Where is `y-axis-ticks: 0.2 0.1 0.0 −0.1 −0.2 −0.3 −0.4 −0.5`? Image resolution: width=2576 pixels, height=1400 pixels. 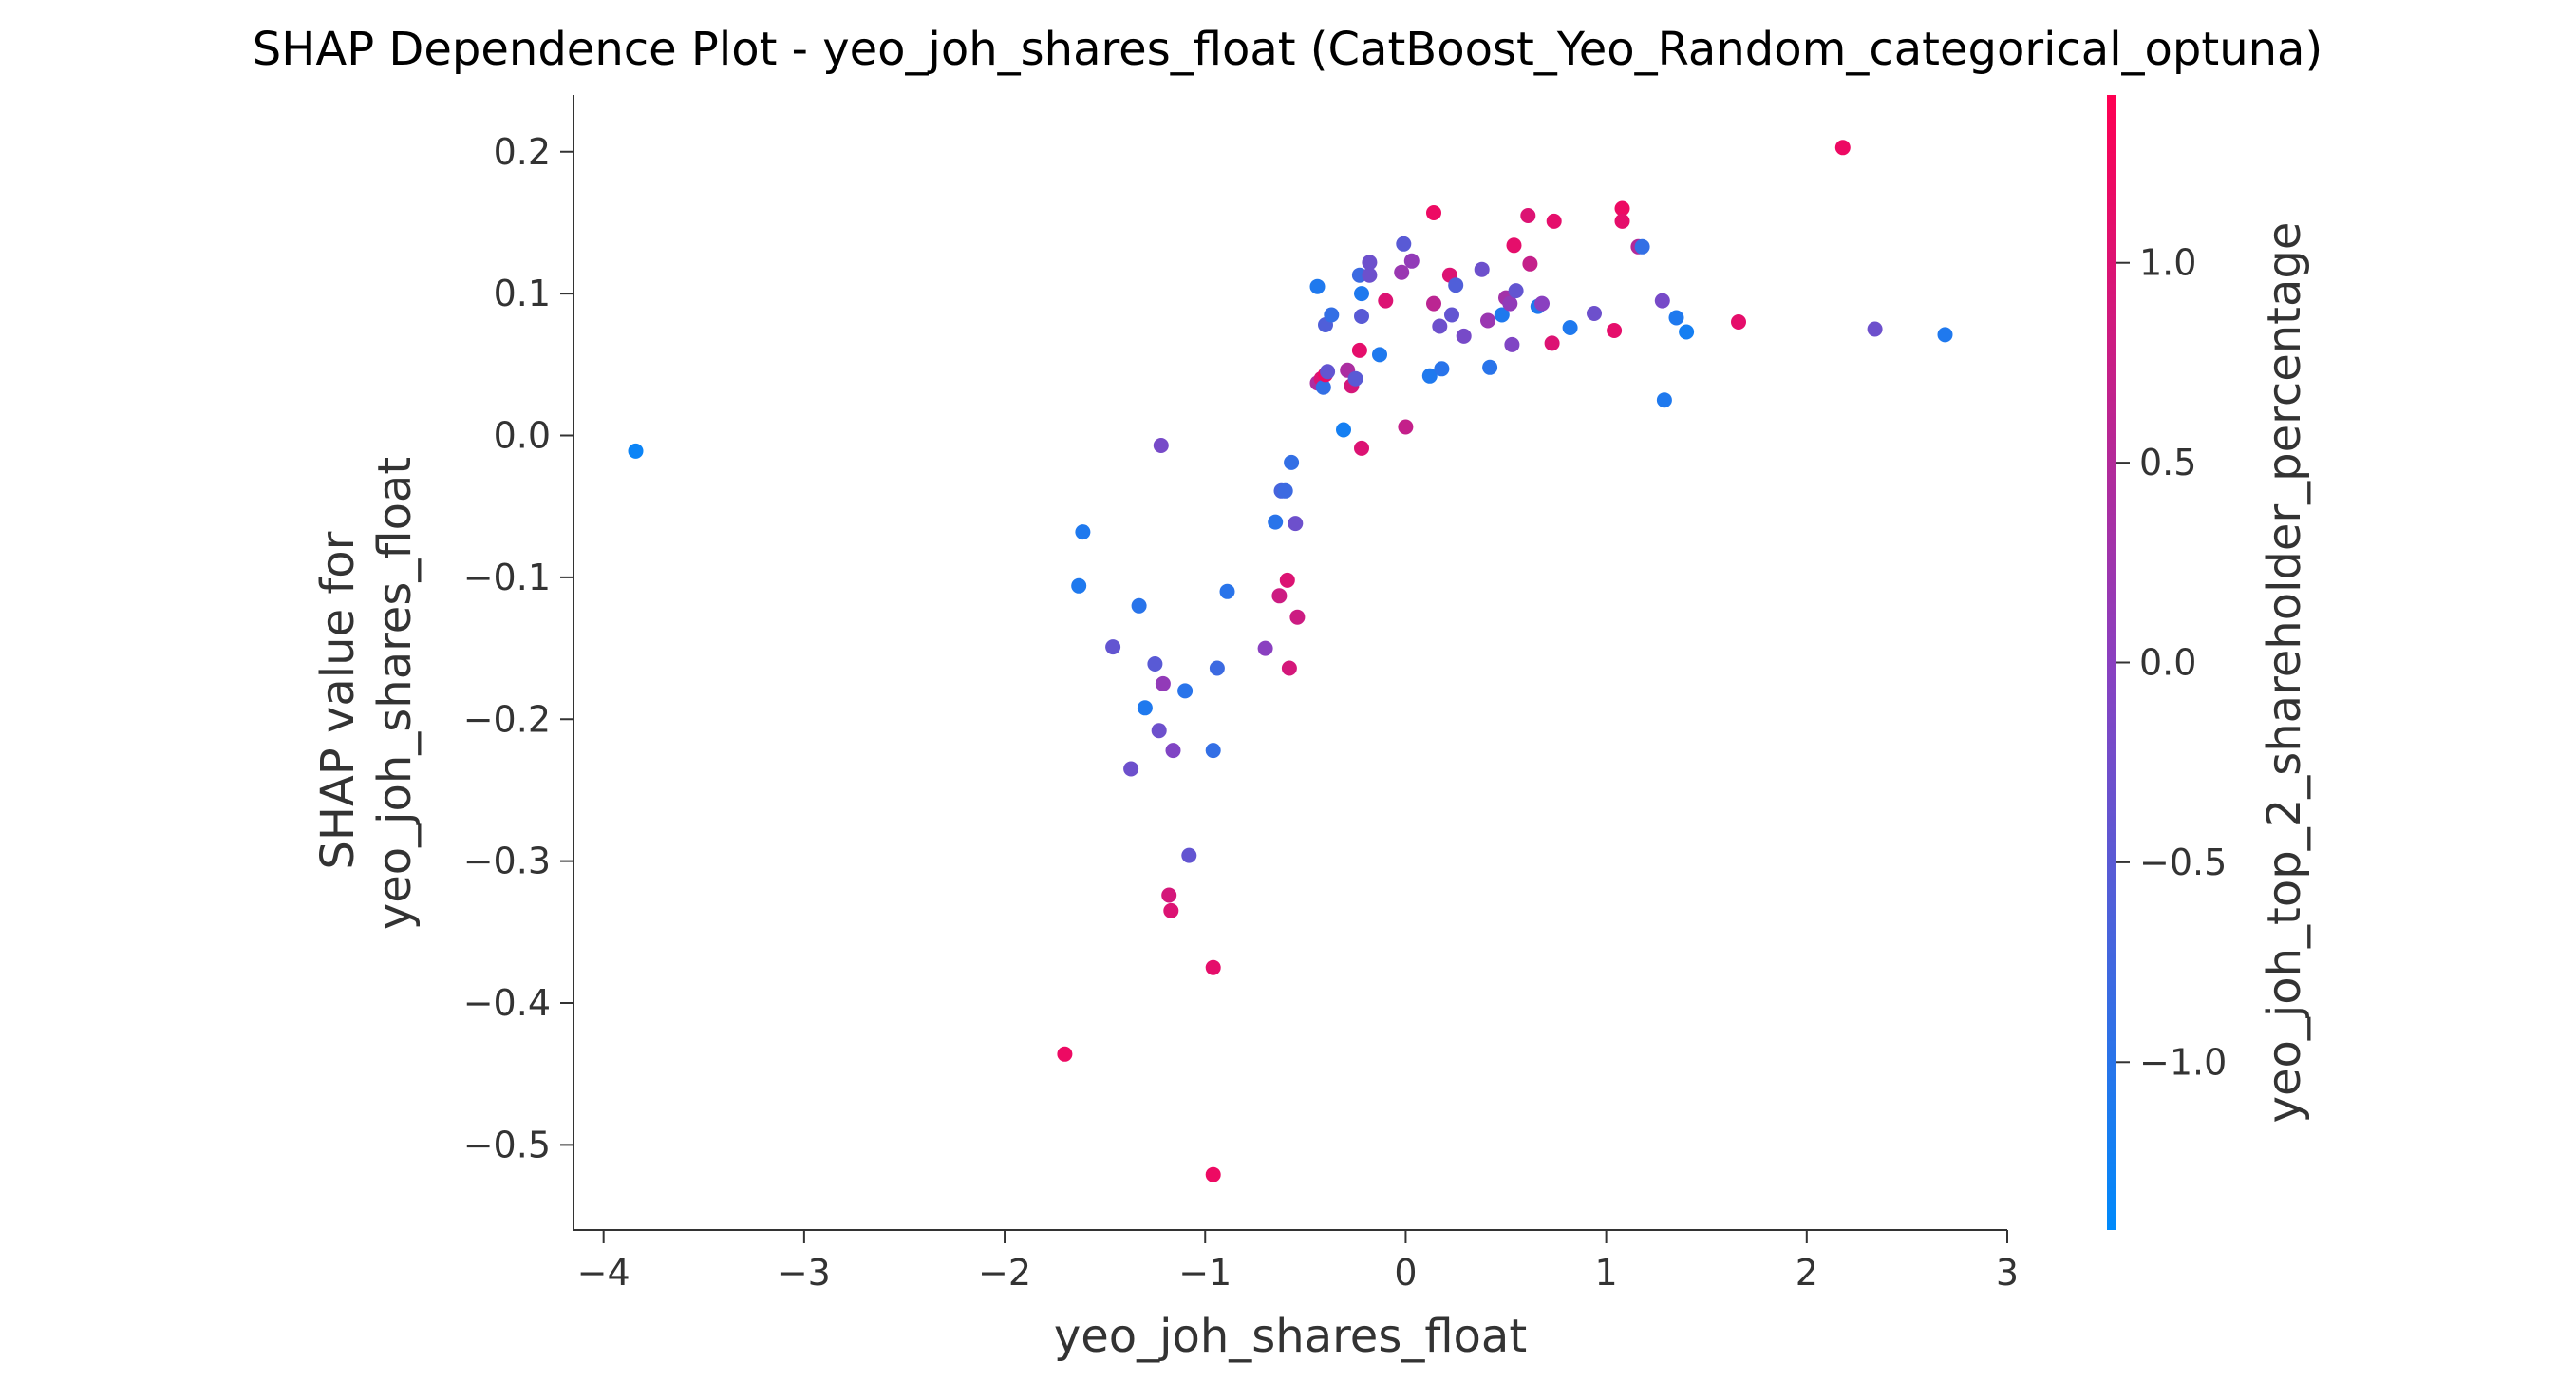 y-axis-ticks: 0.2 0.1 0.0 −0.1 −0.2 −0.3 −0.4 −0.5 is located at coordinates (518, 648).